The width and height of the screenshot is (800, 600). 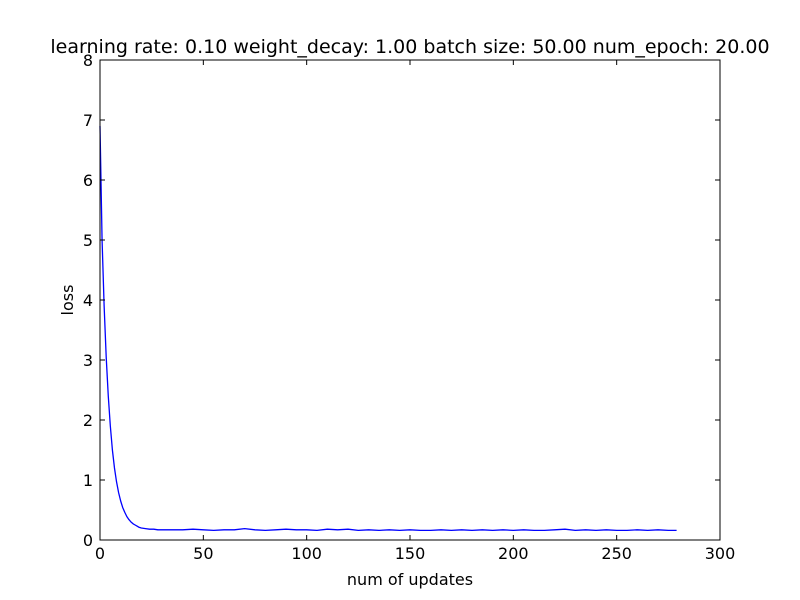 I want to click on x-tick-label: 50, so click(x=203, y=553).